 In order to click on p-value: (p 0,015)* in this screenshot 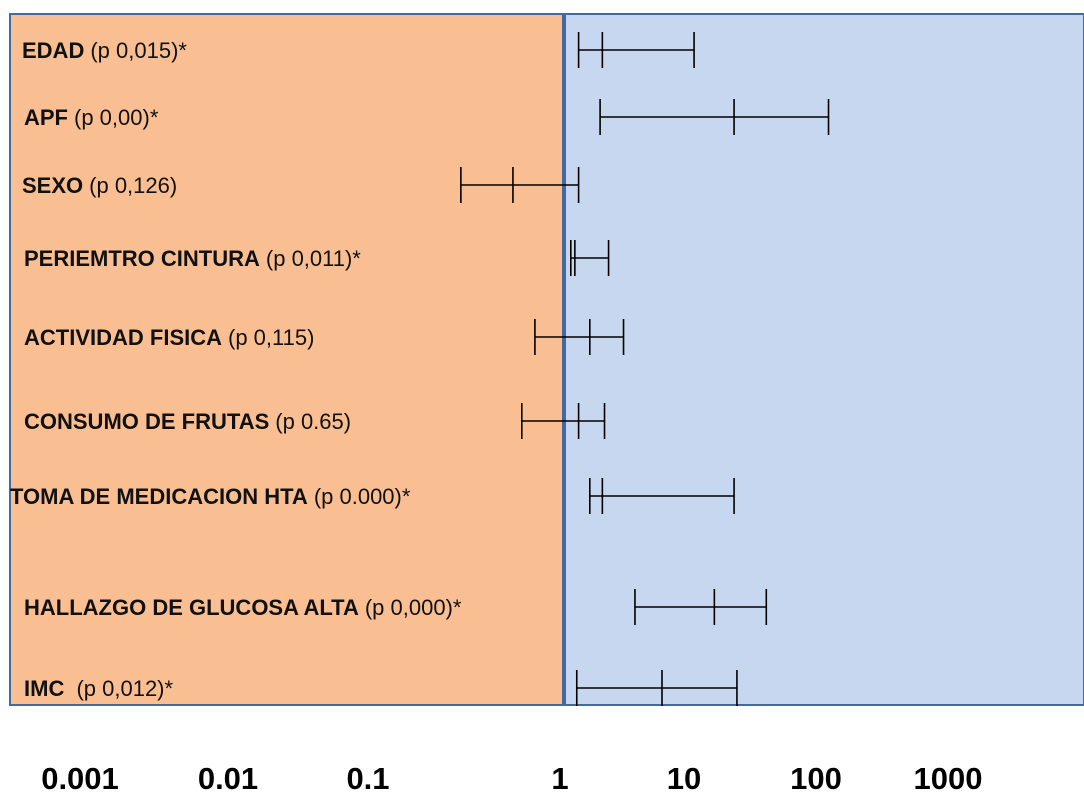, I will do `click(138, 50)`.